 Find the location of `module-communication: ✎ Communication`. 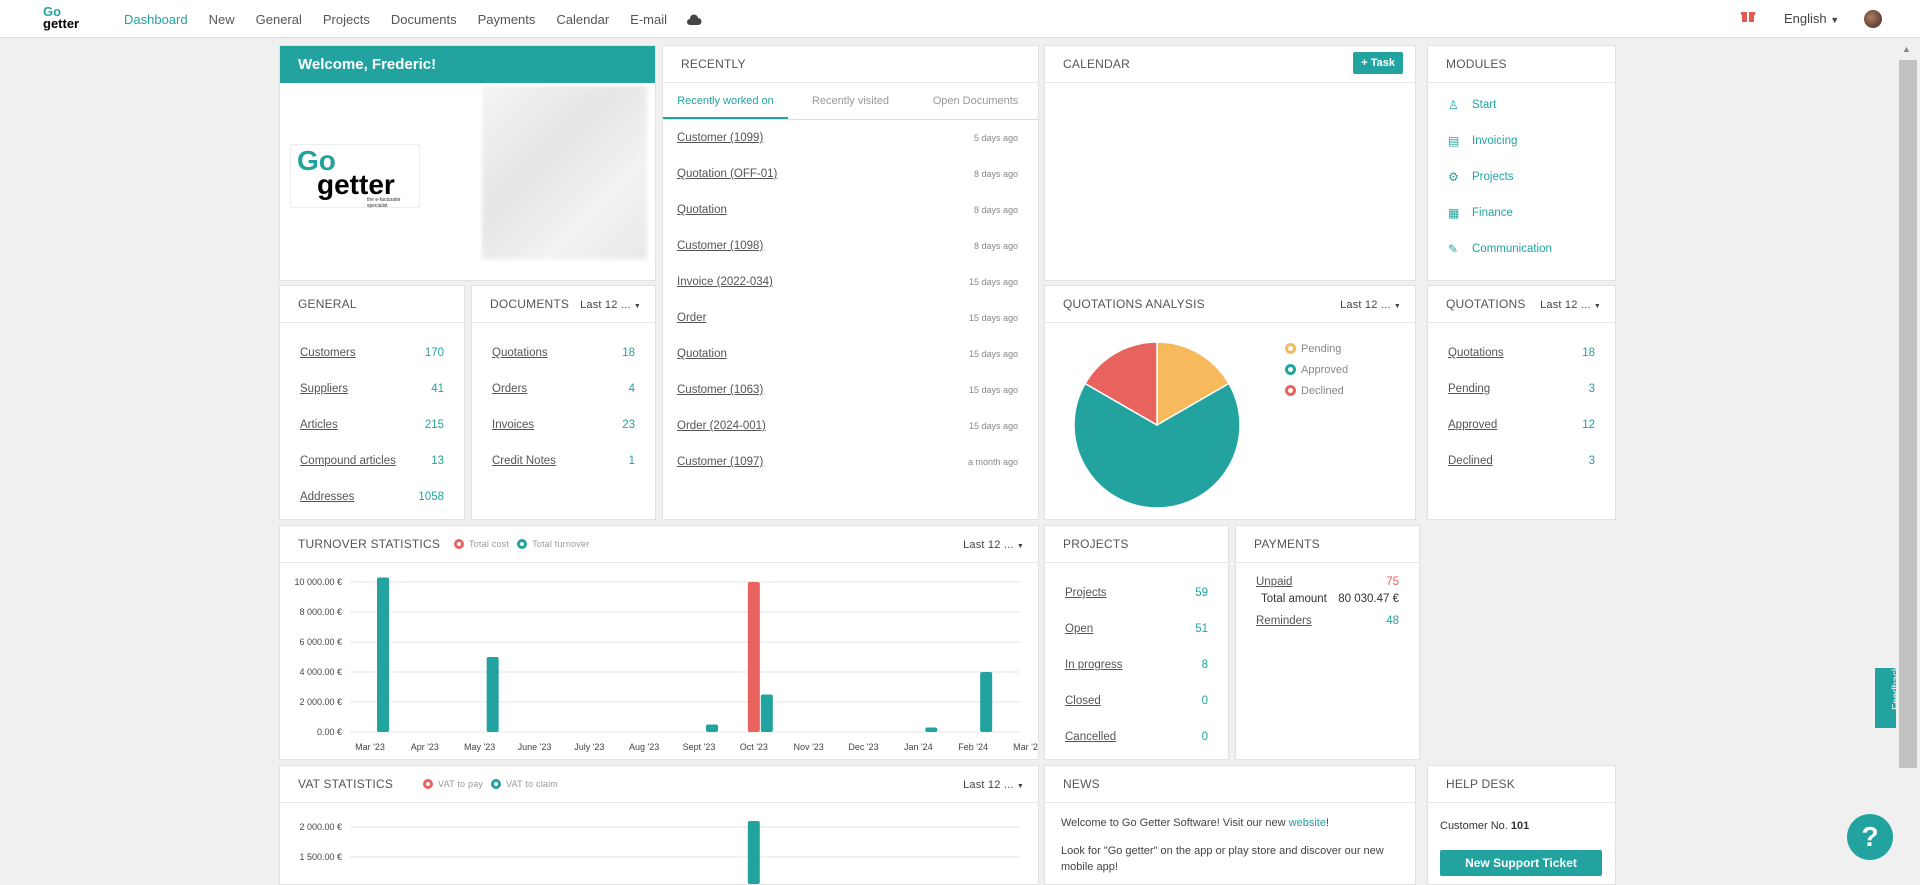

module-communication: ✎ Communication is located at coordinates (1521, 249).